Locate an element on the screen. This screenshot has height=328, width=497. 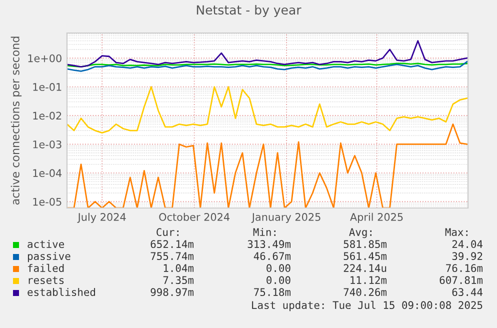
y-tick-label: 1e+00 is located at coordinates (45, 58).